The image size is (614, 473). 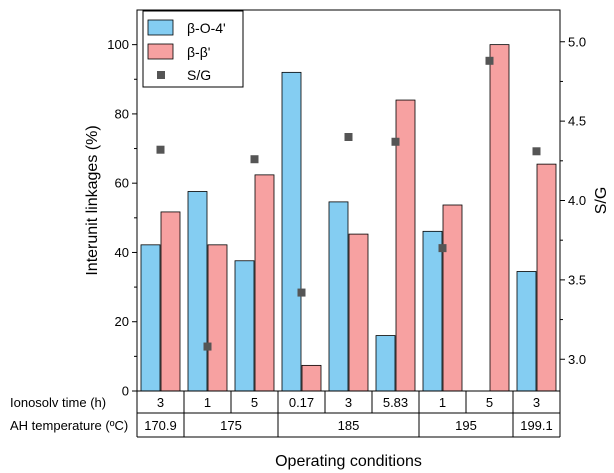 What do you see at coordinates (160, 425) in the screenshot?
I see `table-cell: 170.9` at bounding box center [160, 425].